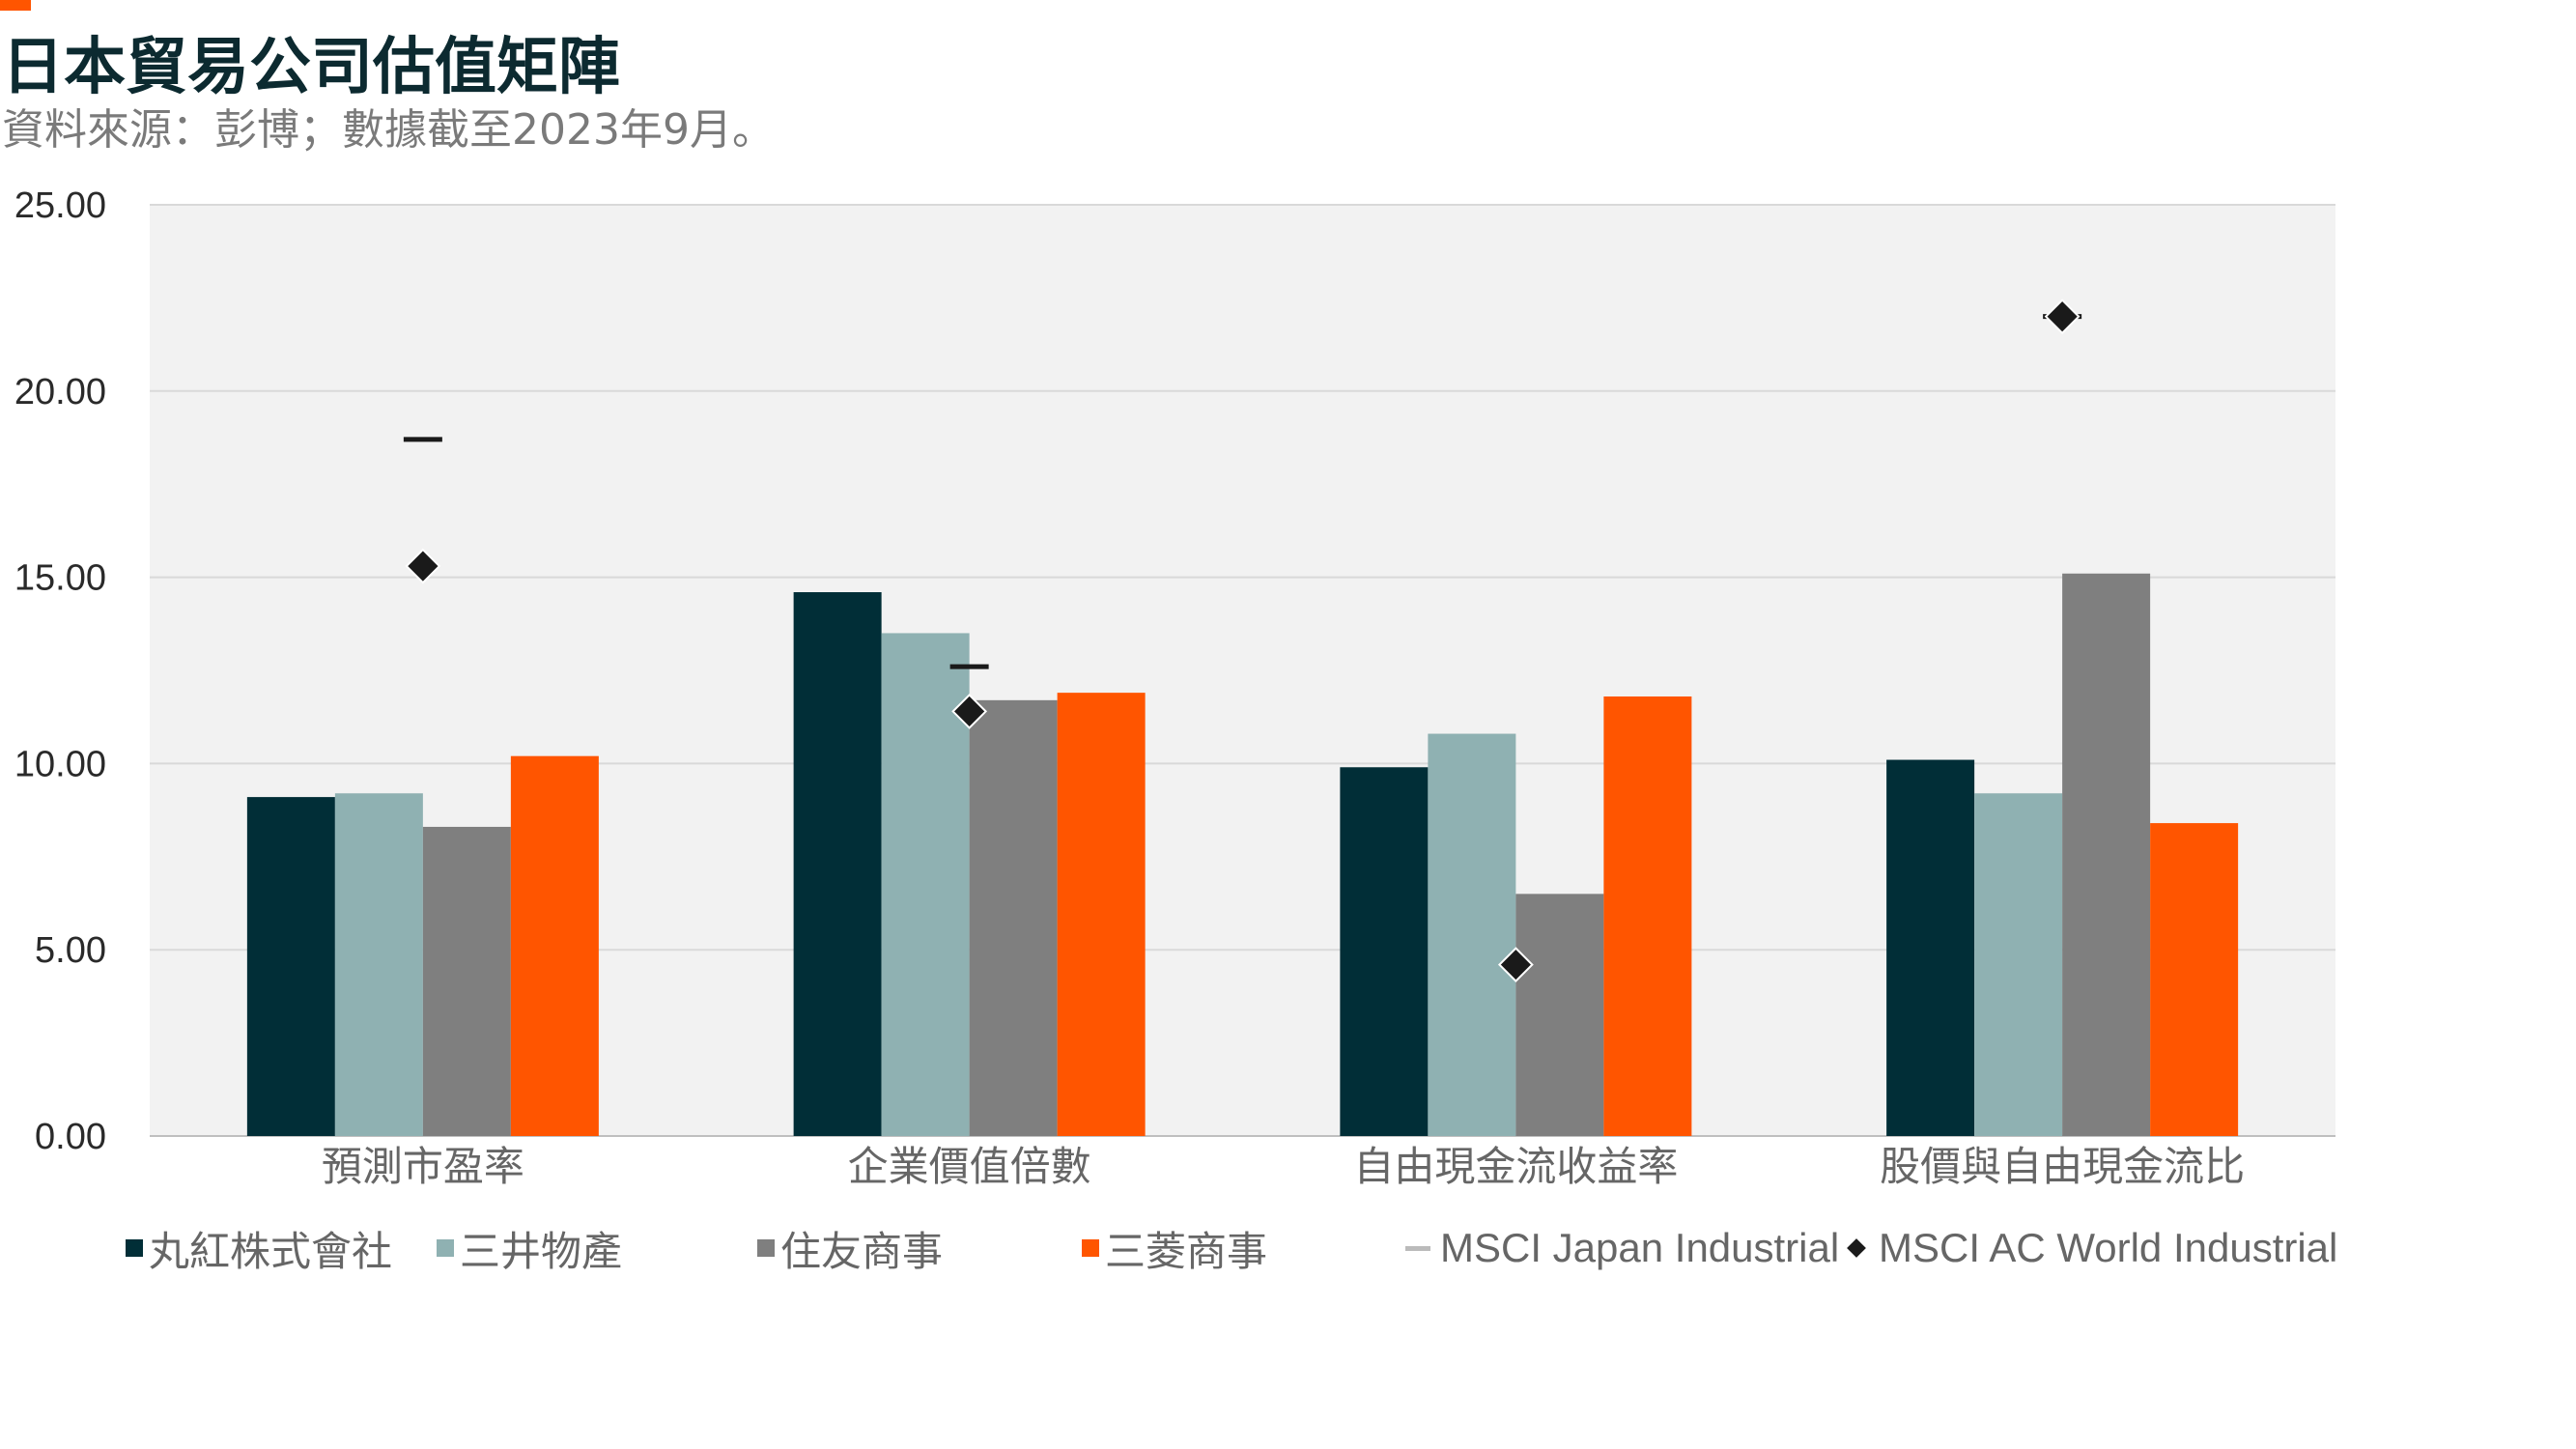 This screenshot has width=2576, height=1449. Describe the element at coordinates (60, 578) in the screenshot. I see `y-tick-label: 15.00` at that location.